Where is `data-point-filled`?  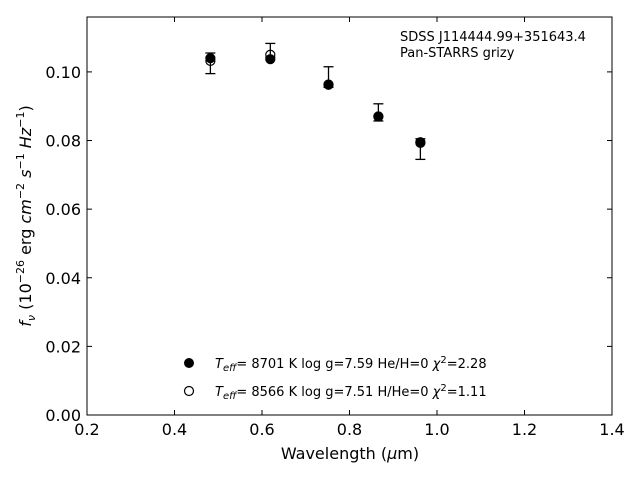
data-point-filled is located at coordinates (210, 58).